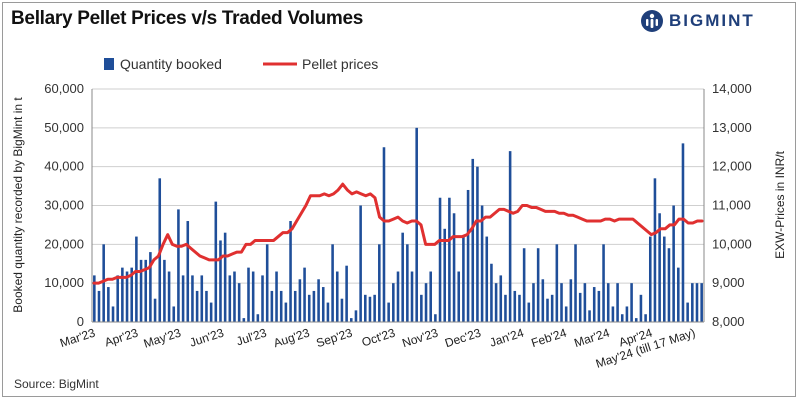  Describe the element at coordinates (378, 337) in the screenshot. I see `x-tick-label: Oct'23` at that location.